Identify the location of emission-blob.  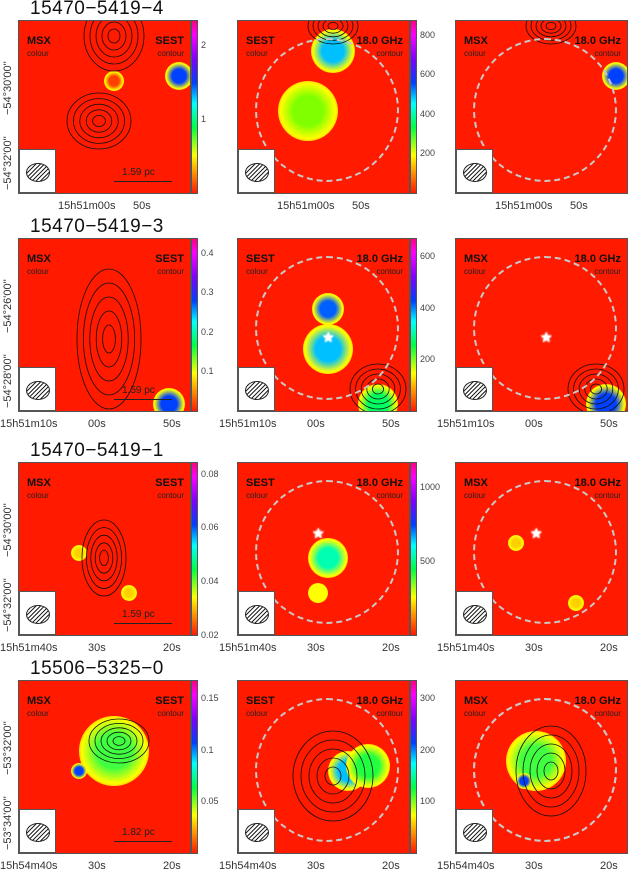
(114, 81).